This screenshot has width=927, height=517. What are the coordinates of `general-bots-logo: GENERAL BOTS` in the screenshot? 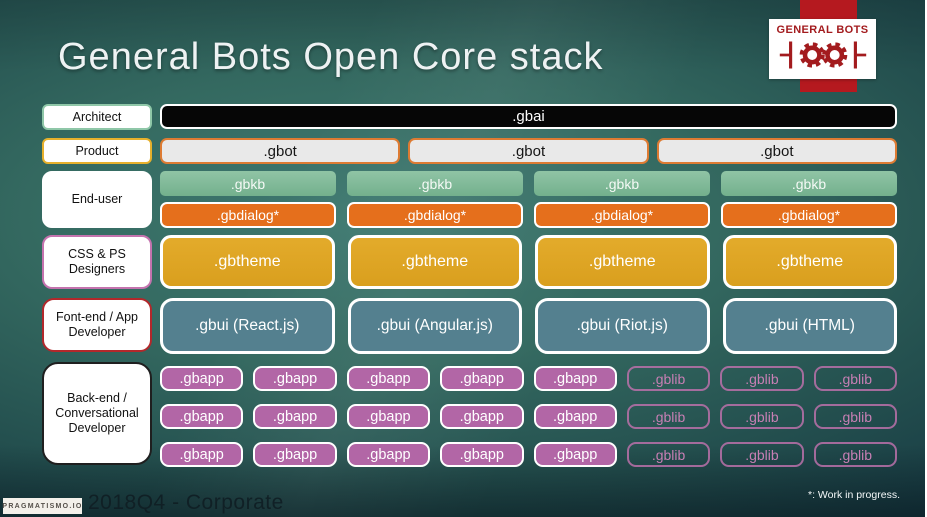 It's located at (822, 49).